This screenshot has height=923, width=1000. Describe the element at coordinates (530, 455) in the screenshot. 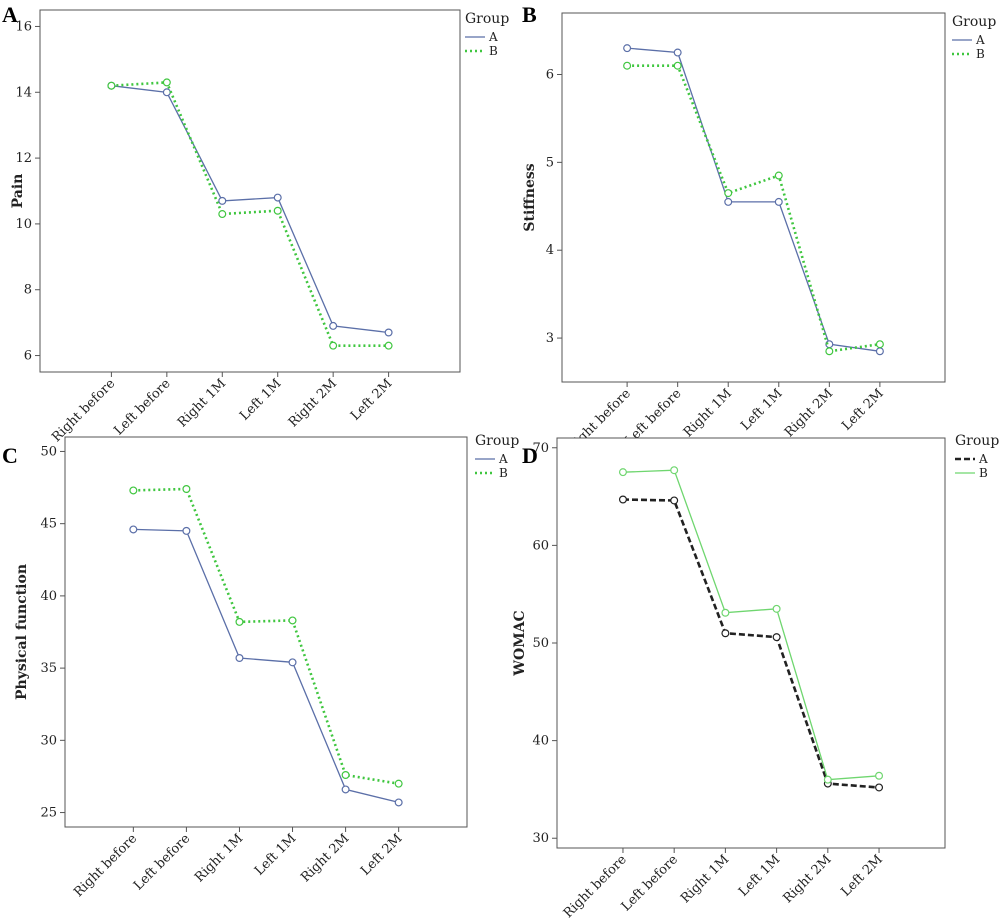

I see `panel-letter: D` at that location.